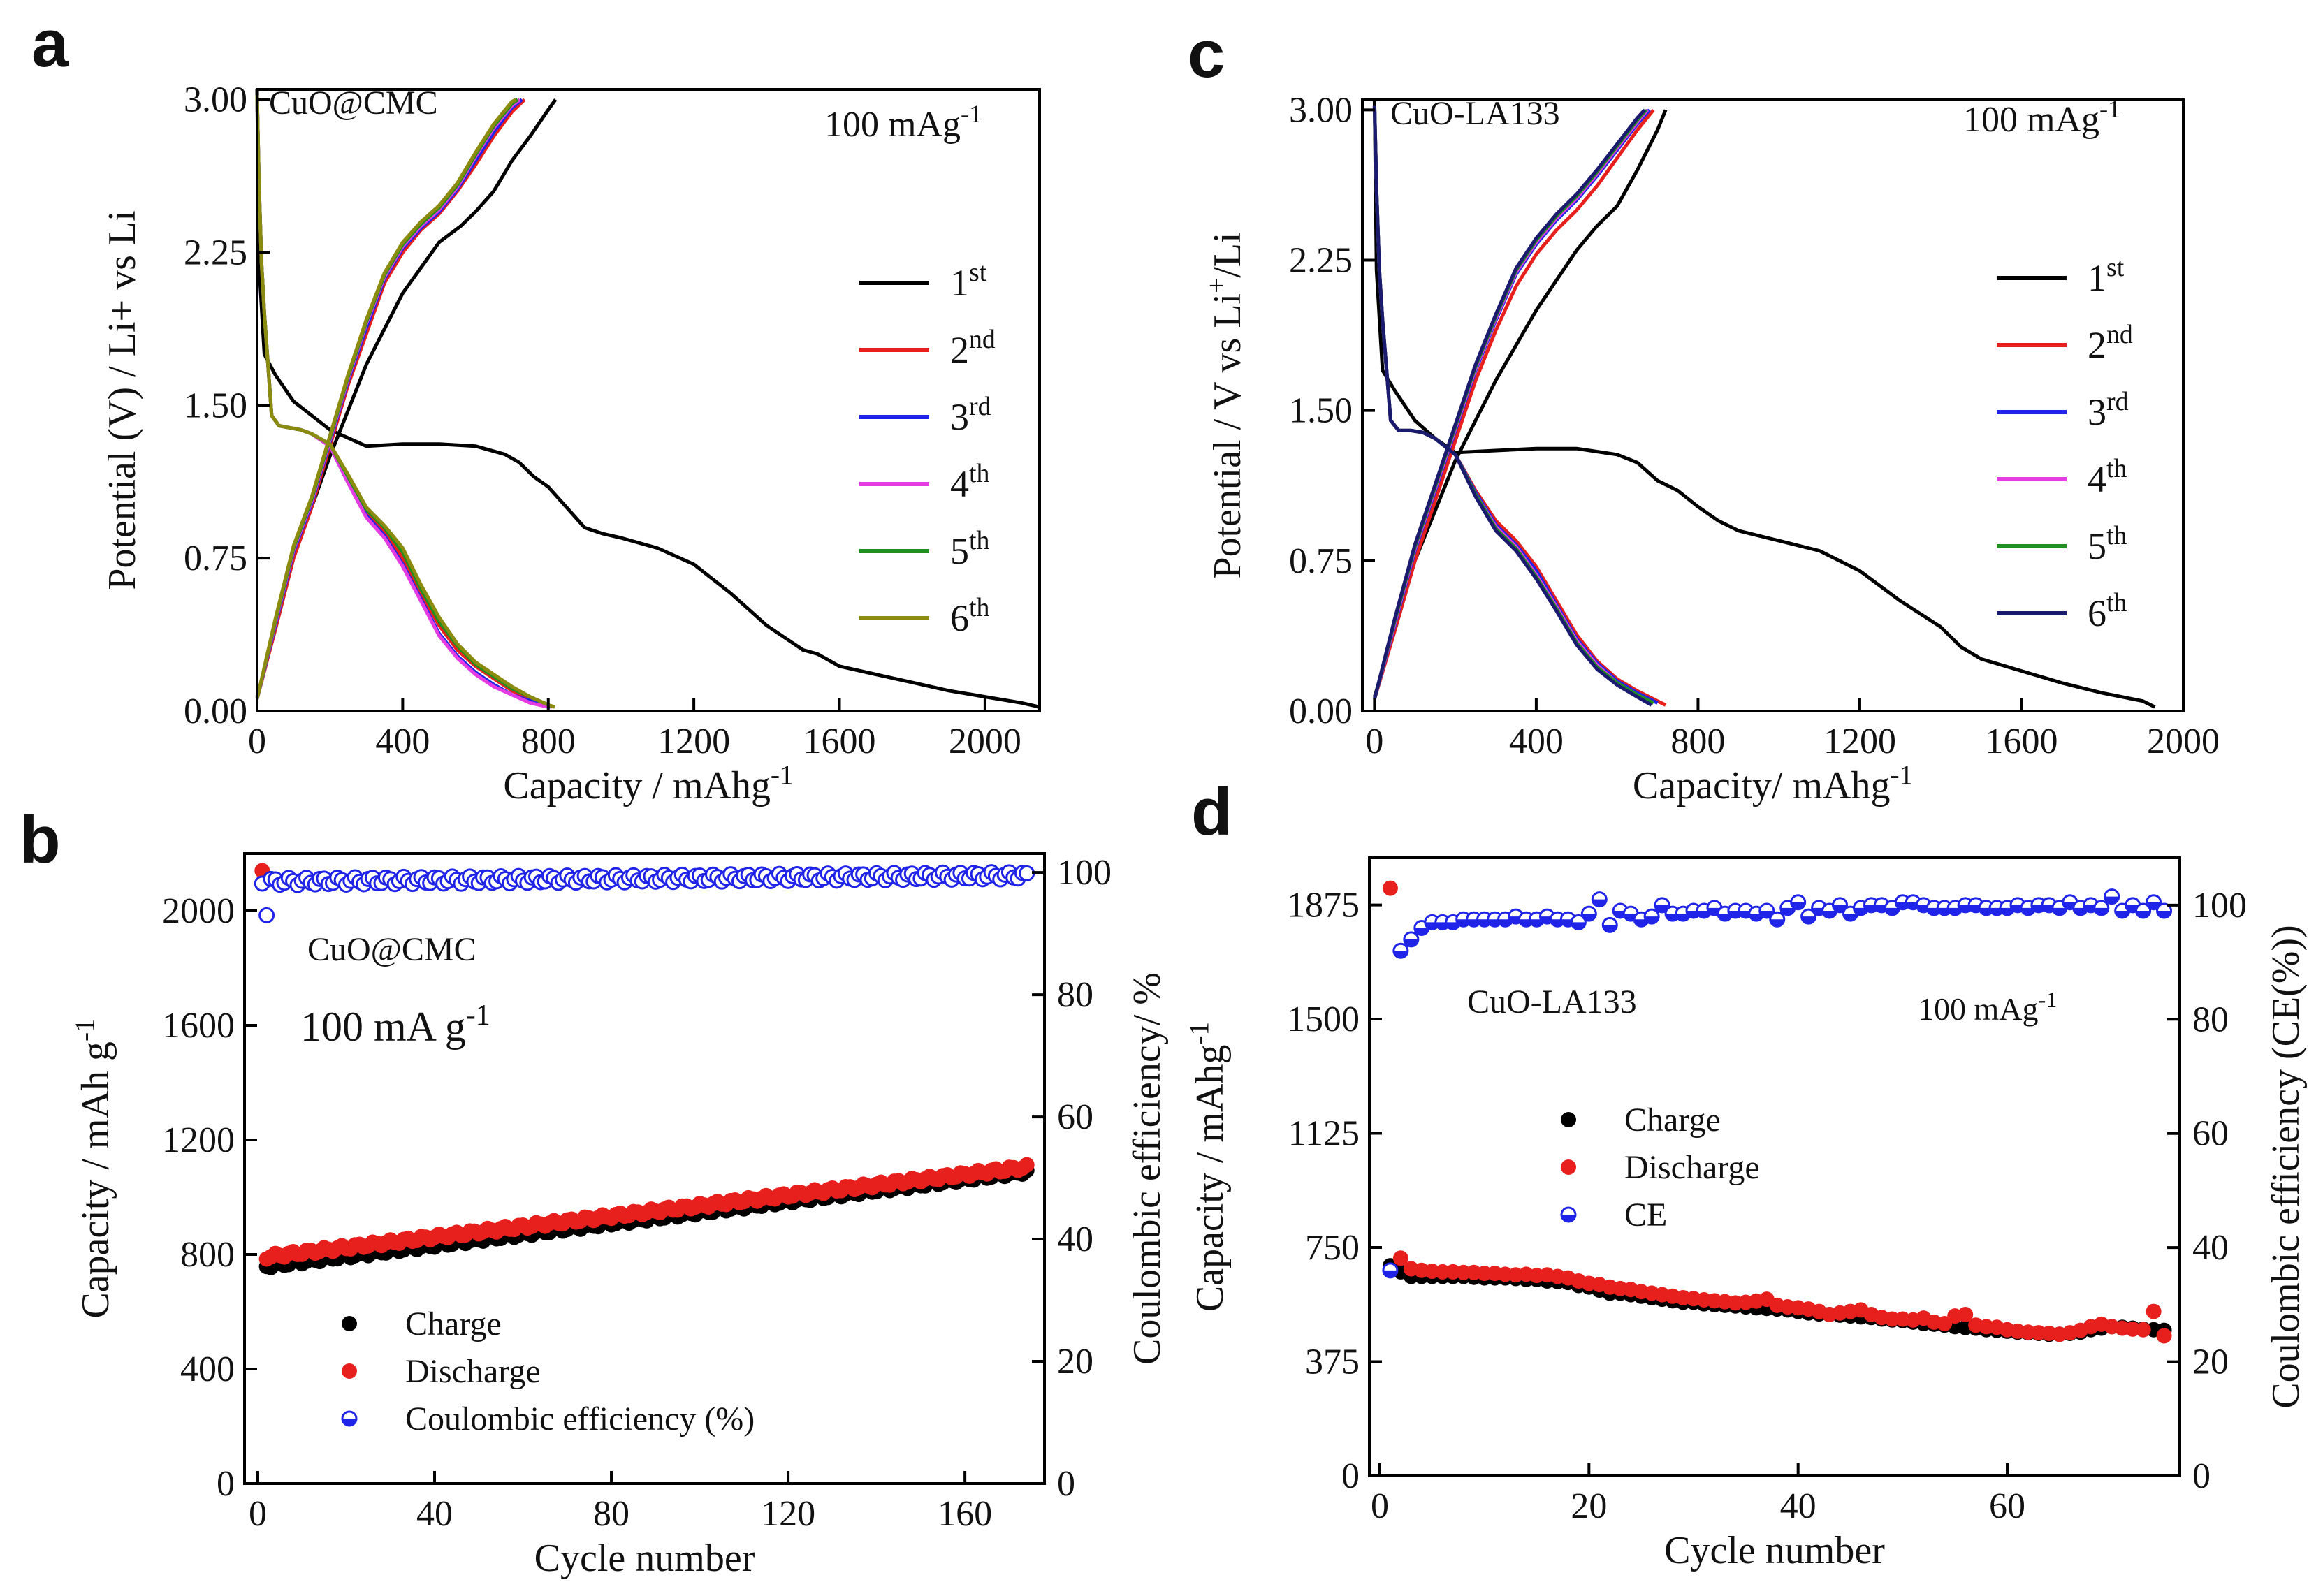 The image size is (2323, 1596). What do you see at coordinates (2097, 479) in the screenshot?
I see `panel-c-legend-label-part: 4` at bounding box center [2097, 479].